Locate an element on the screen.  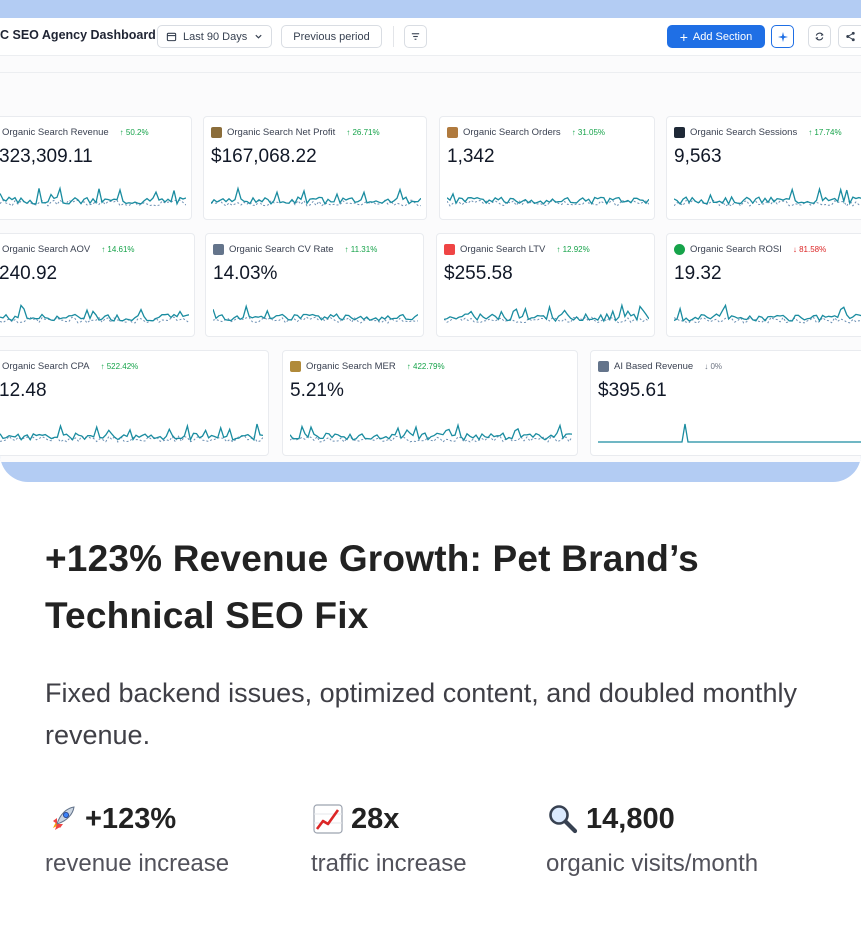
share-button is located at coordinates (849, 36).